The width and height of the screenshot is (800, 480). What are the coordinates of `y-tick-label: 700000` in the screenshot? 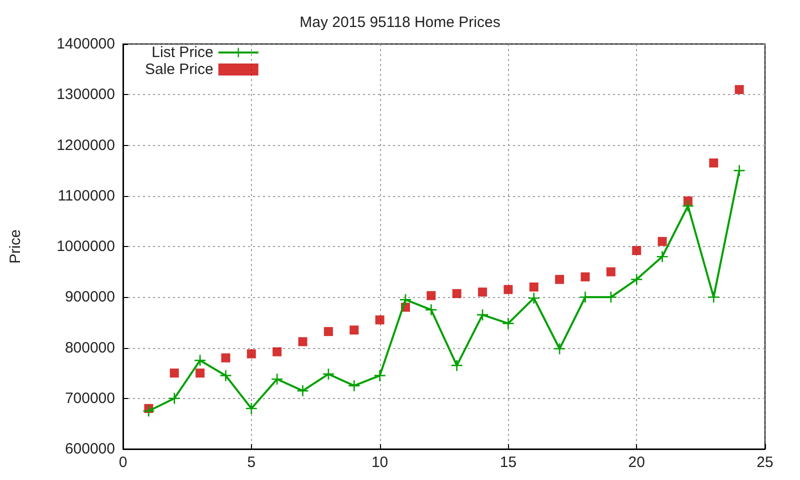 It's located at (89, 398).